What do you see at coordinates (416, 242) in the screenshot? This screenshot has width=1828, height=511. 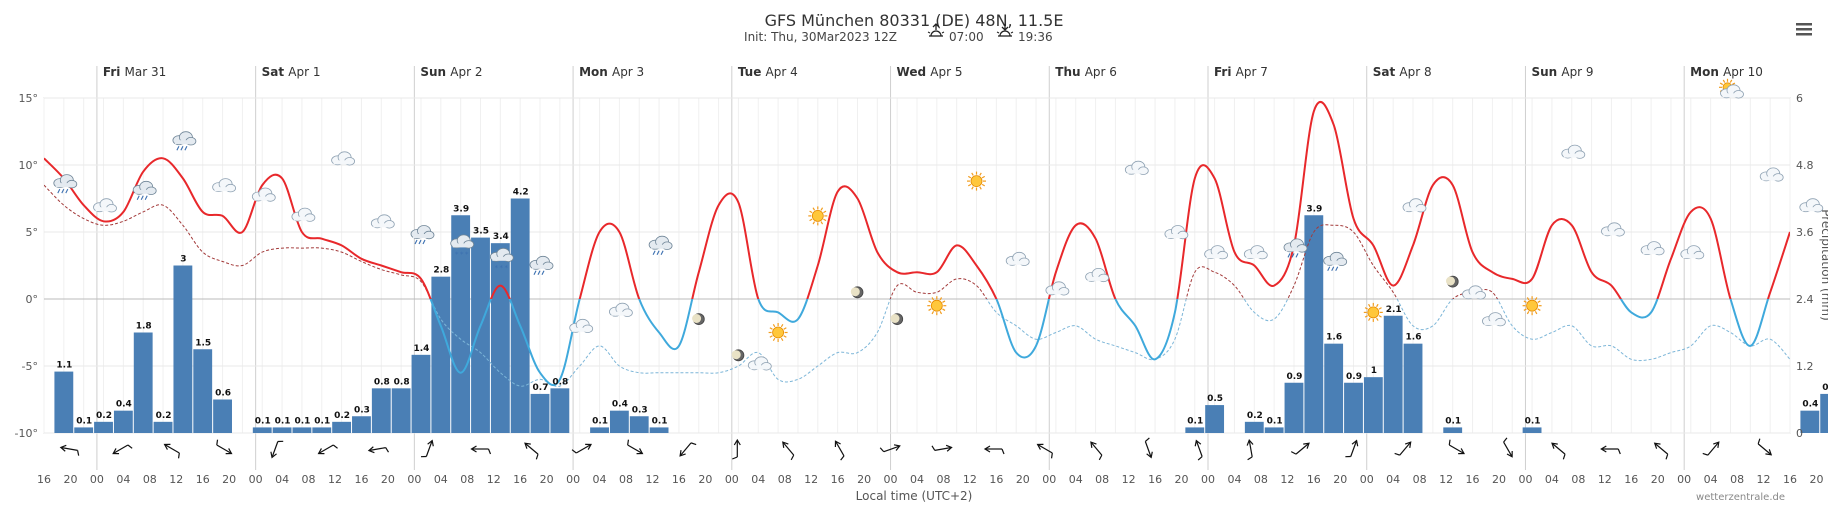 I see `rain-drop` at bounding box center [416, 242].